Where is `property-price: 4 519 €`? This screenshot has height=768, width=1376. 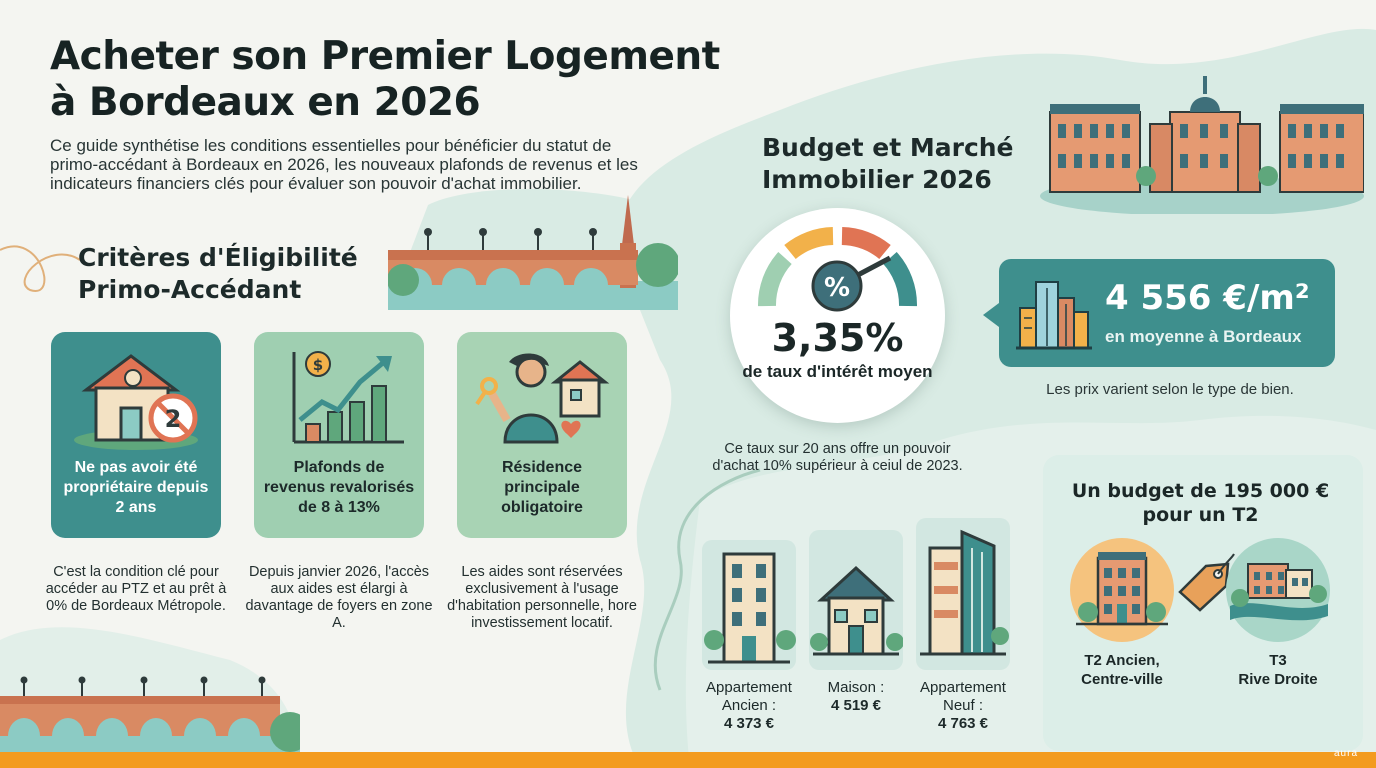
property-price: 4 519 € is located at coordinates (856, 705).